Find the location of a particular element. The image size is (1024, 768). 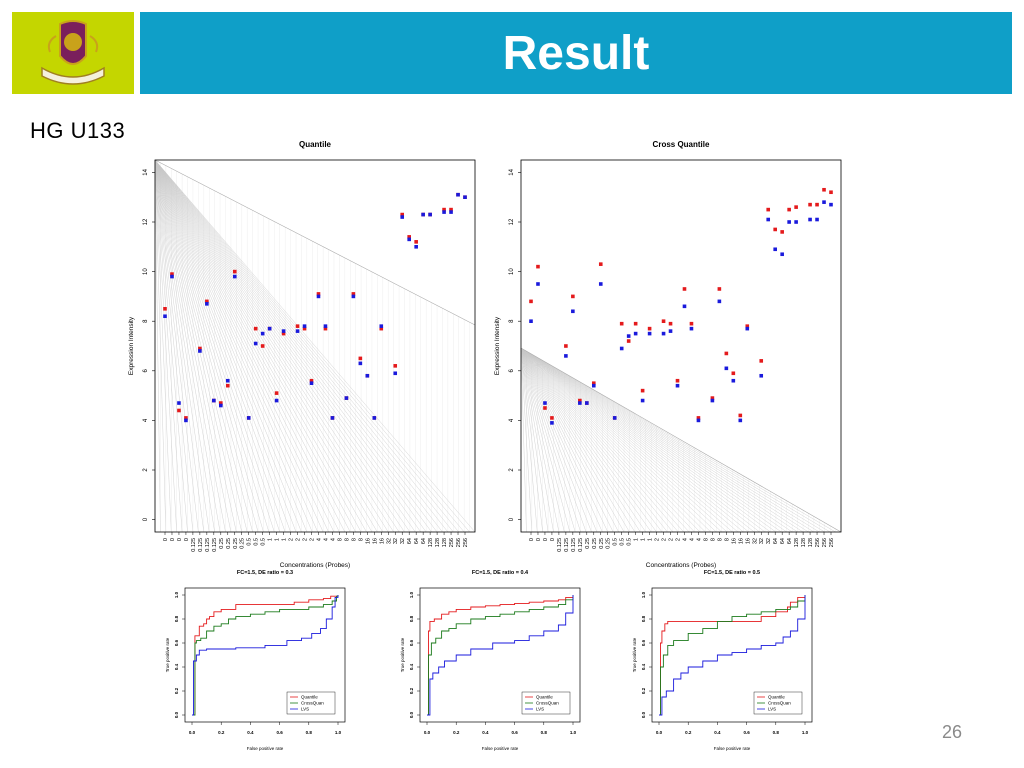

x-tick-label: 0.4 is located at coordinates (717, 732).